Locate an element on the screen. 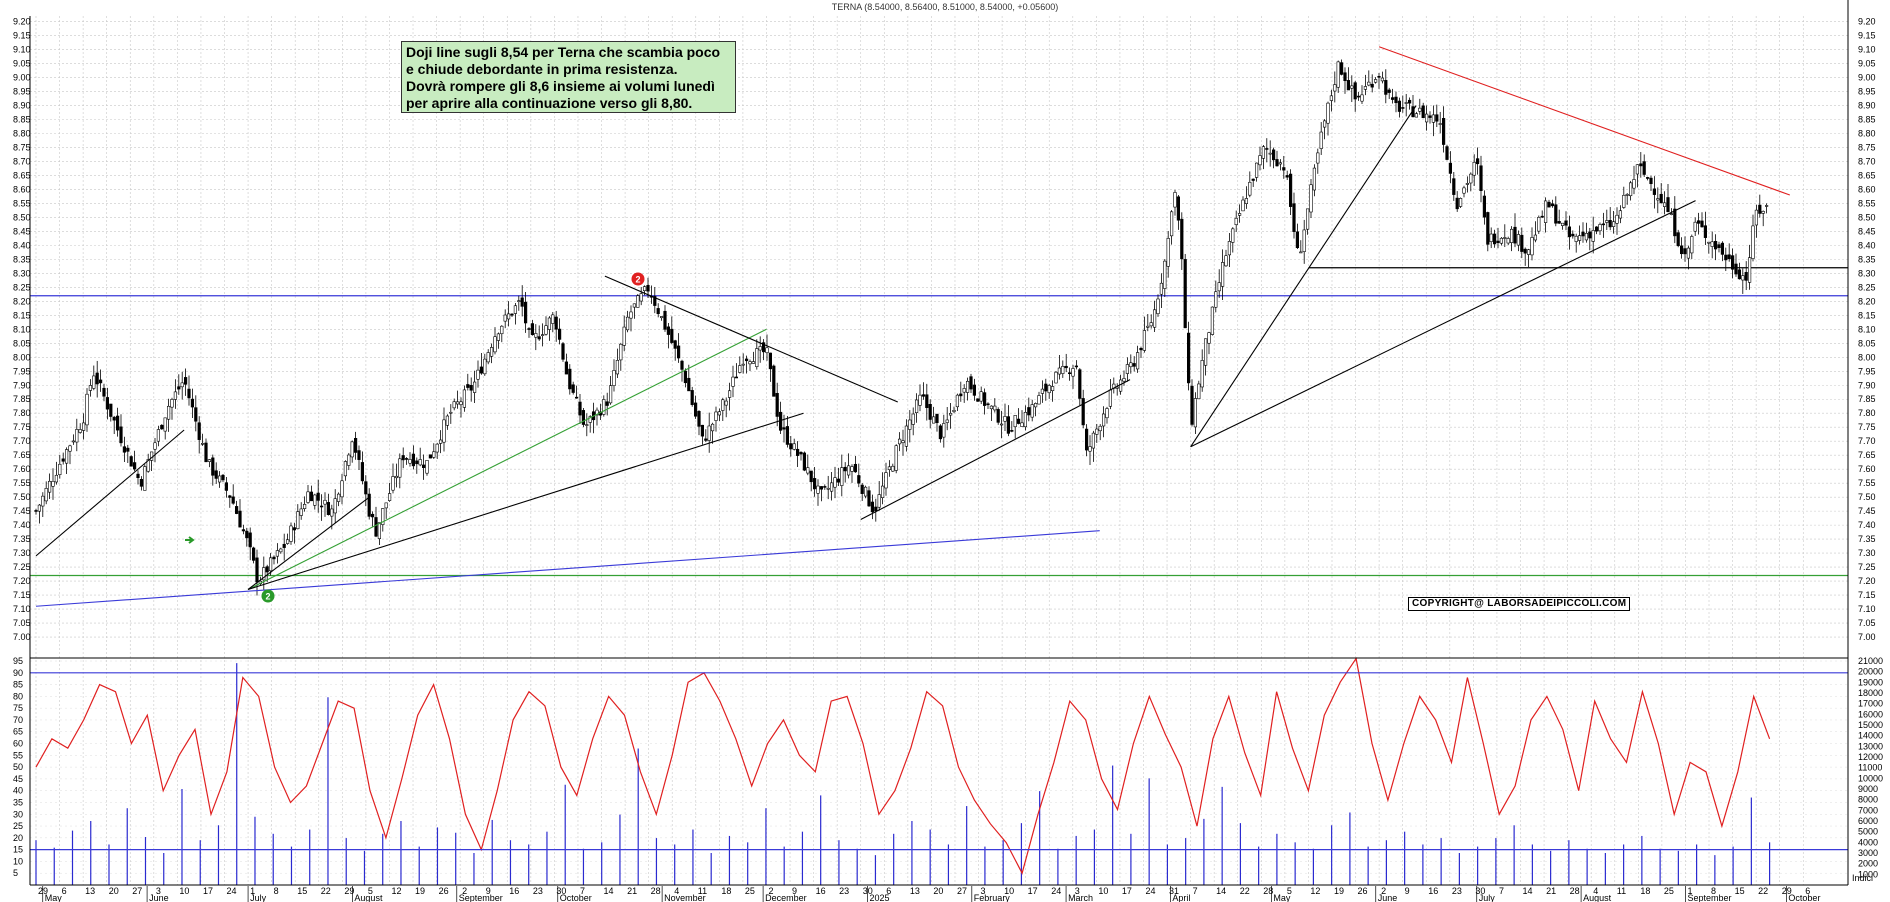 The image size is (1890, 902). day-tick: 8 is located at coordinates (276, 891).